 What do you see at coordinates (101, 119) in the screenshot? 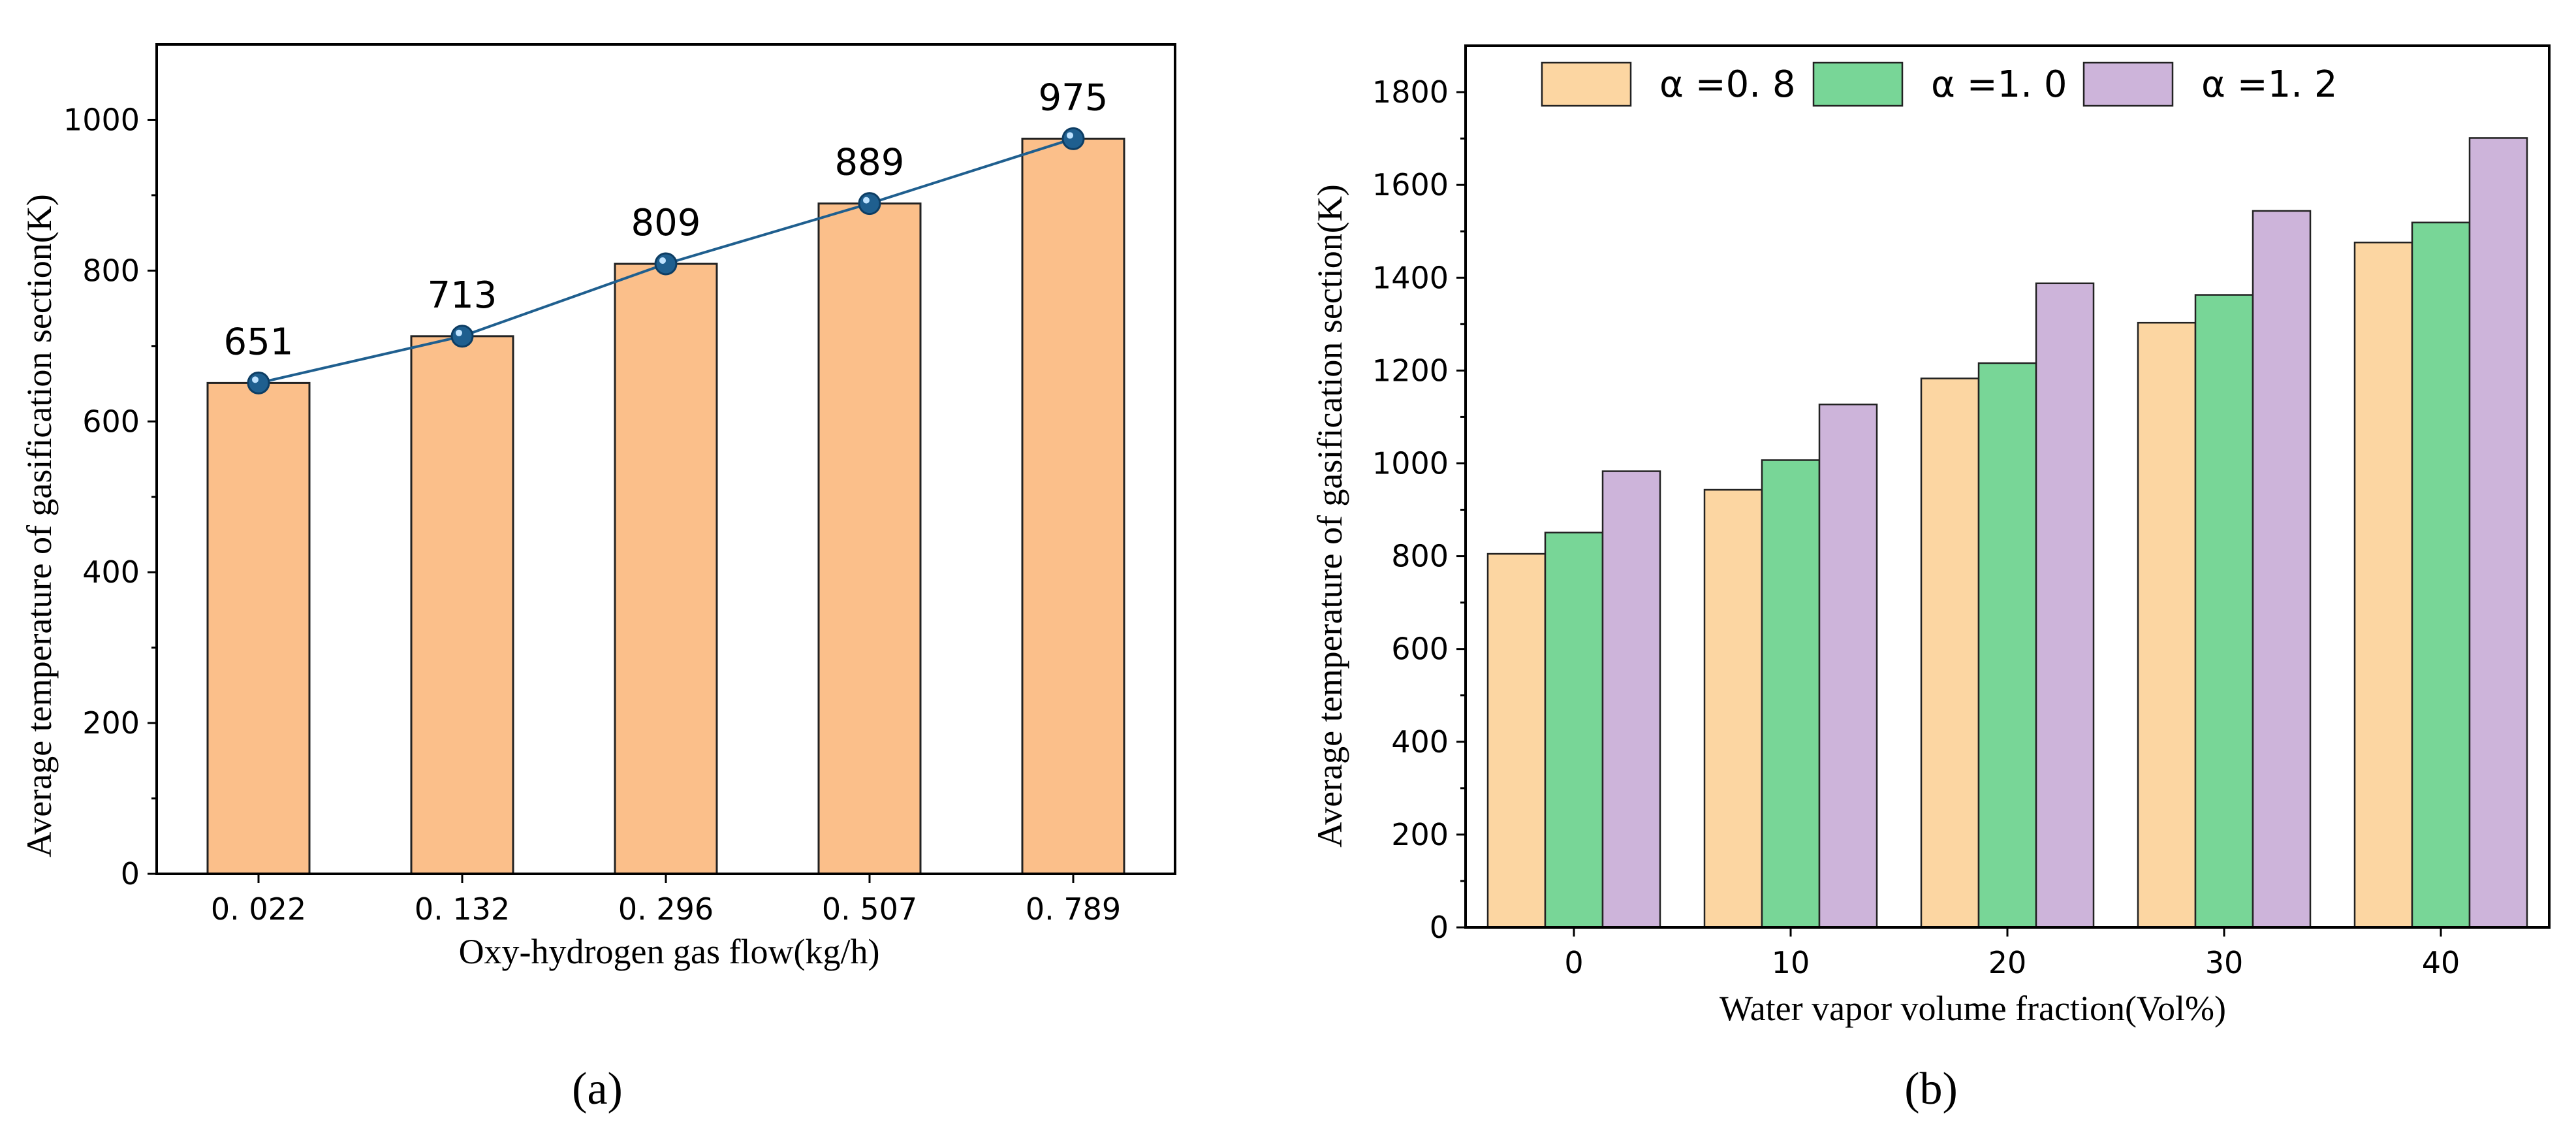
I see `chart-a-ytick-label: 1000` at bounding box center [101, 119].